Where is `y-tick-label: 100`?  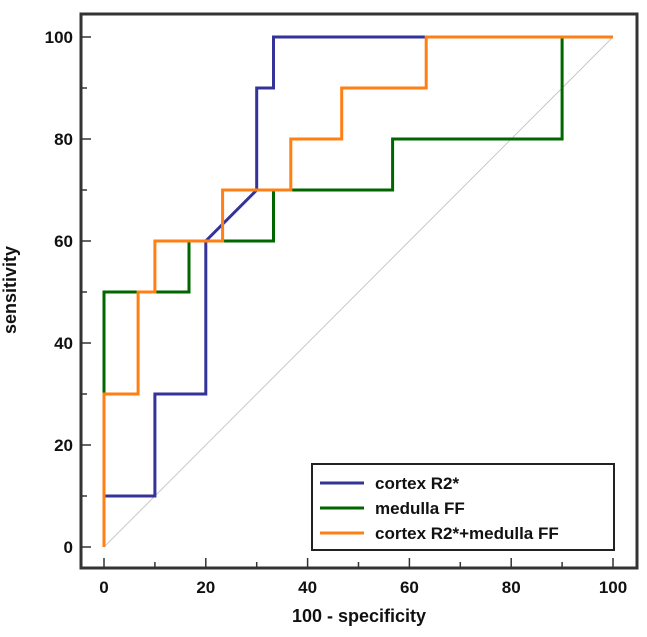 y-tick-label: 100 is located at coordinates (59, 37).